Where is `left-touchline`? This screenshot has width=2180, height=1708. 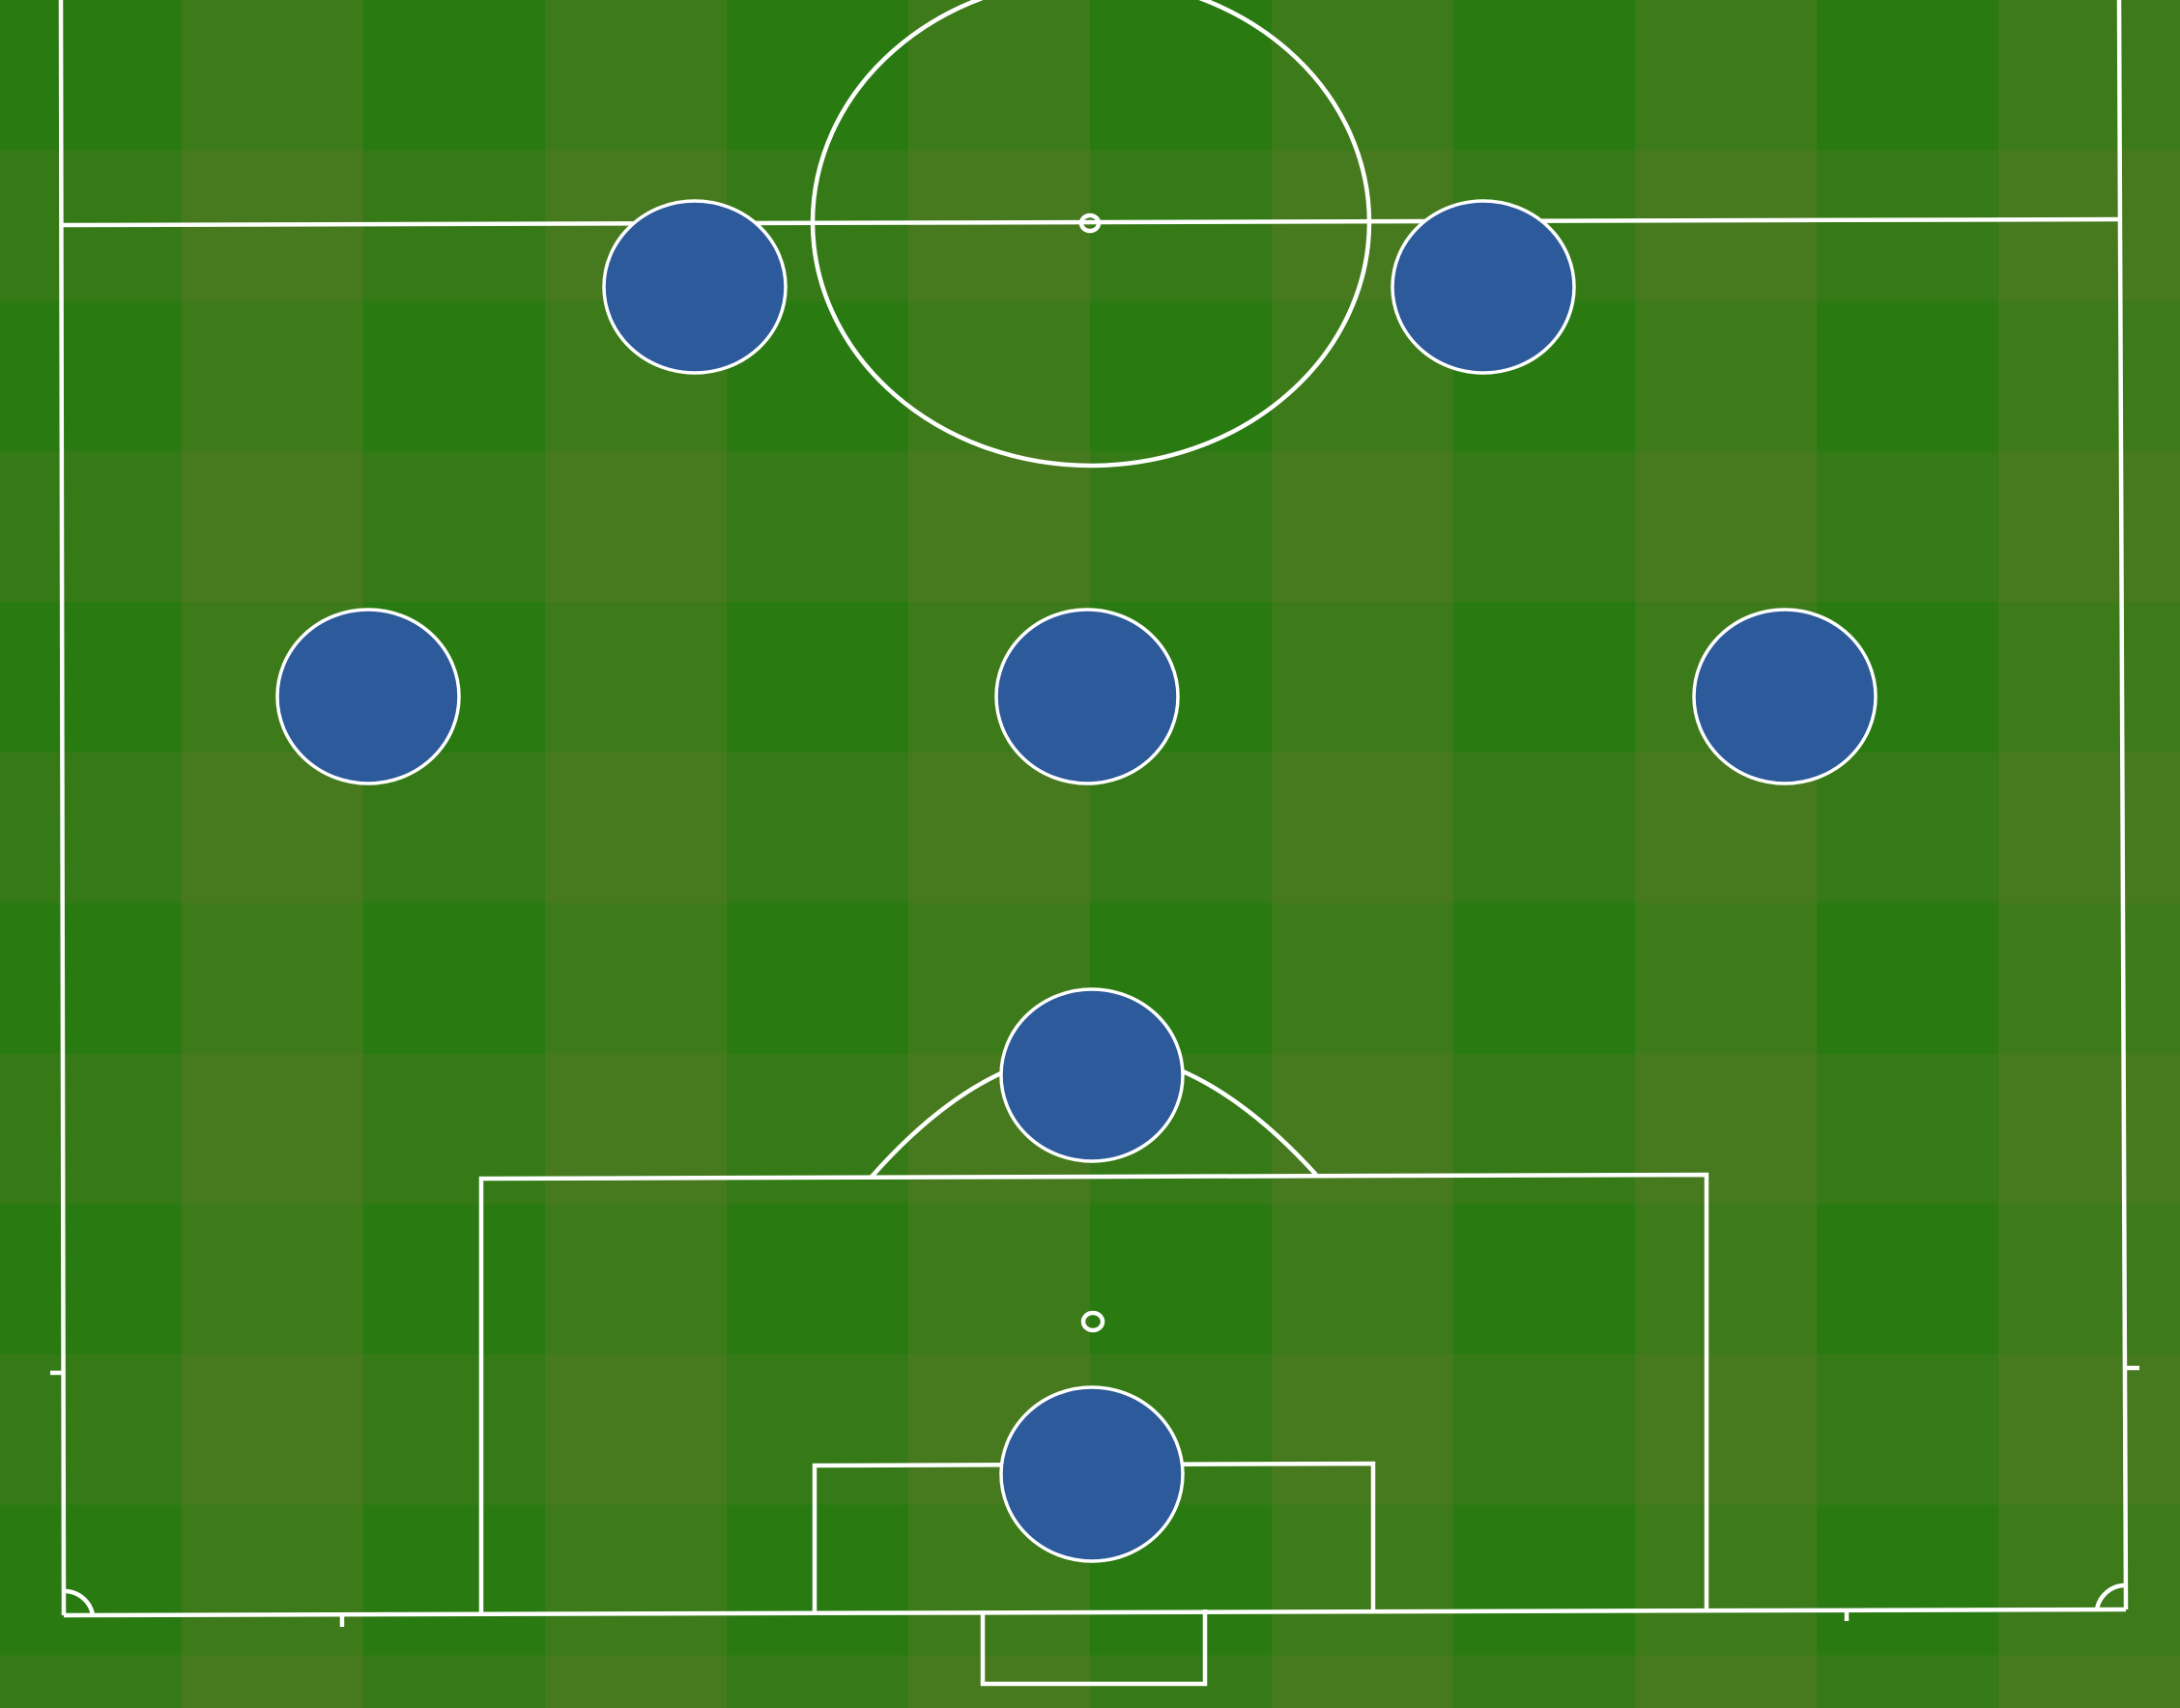 left-touchline is located at coordinates (62, 808).